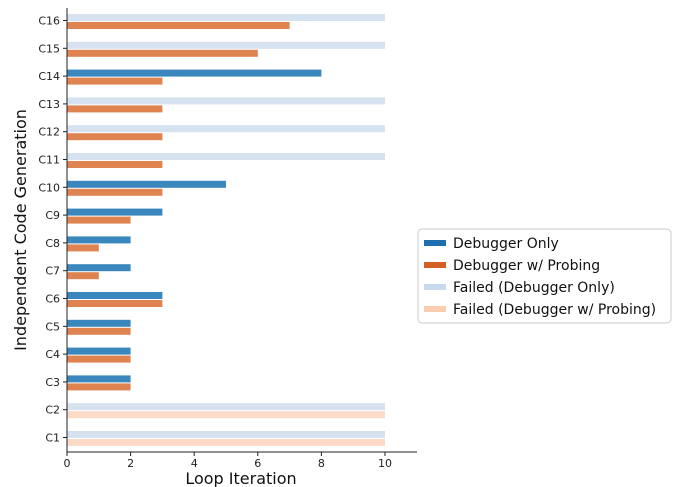 The image size is (681, 487). I want to click on y-tick-label-c2: C2, so click(52, 410).